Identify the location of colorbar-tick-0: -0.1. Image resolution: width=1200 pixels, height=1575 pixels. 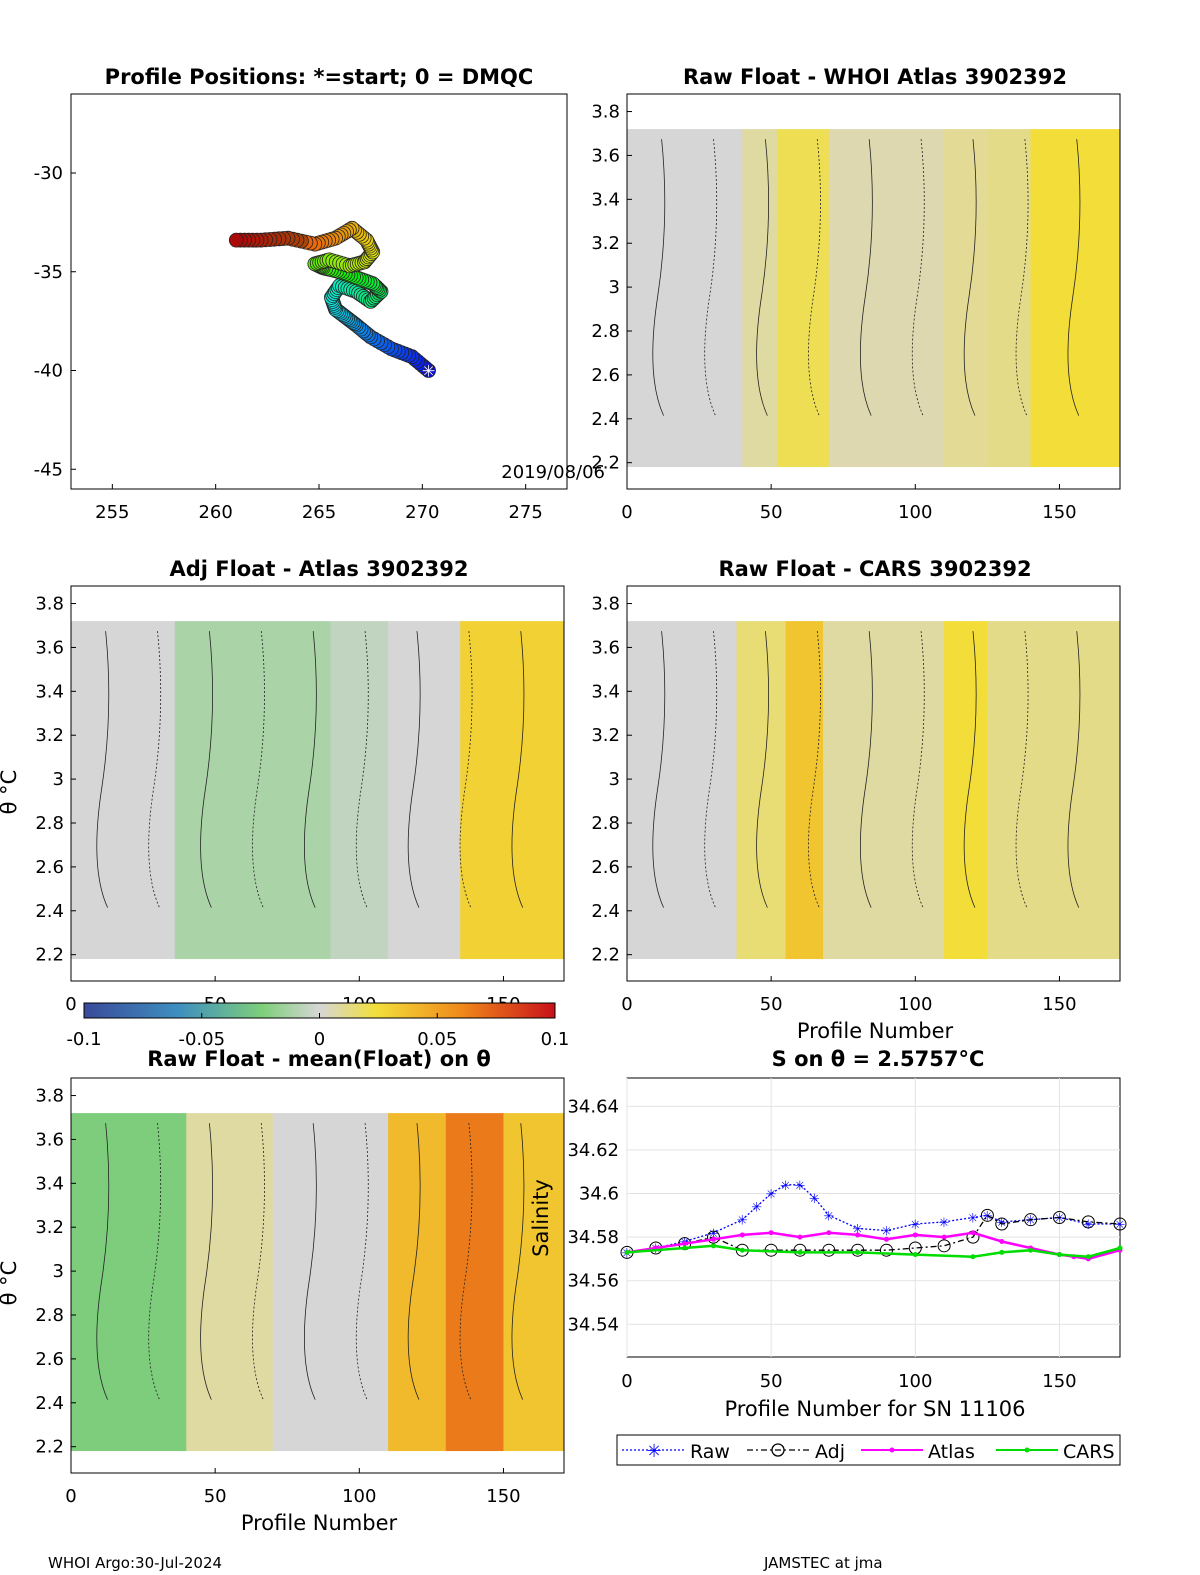
(83, 1039).